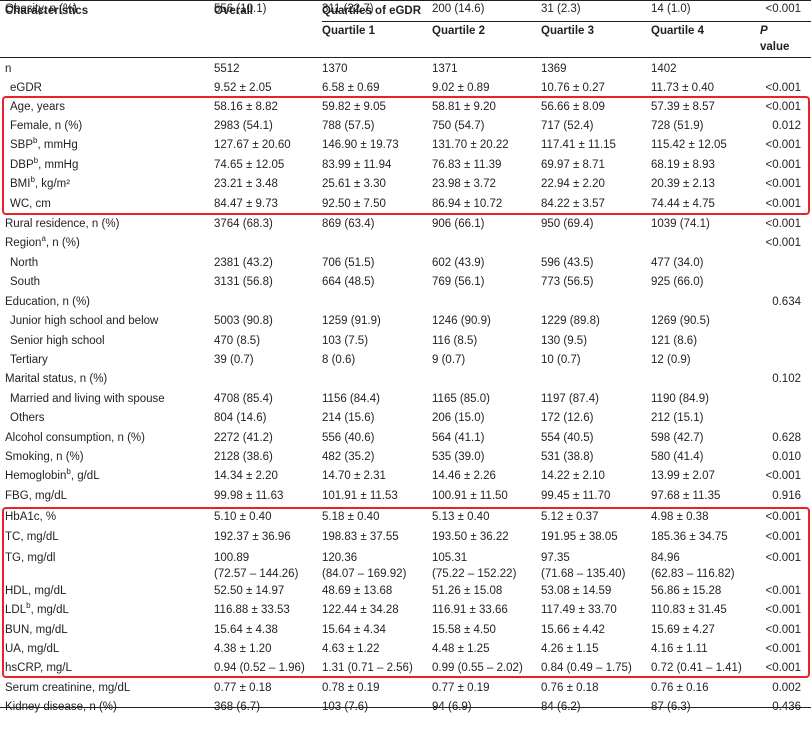 Image resolution: width=811 pixels, height=738 pixels. Describe the element at coordinates (351, 399) in the screenshot. I see `cell-q1: 1156 (84.4)` at that location.